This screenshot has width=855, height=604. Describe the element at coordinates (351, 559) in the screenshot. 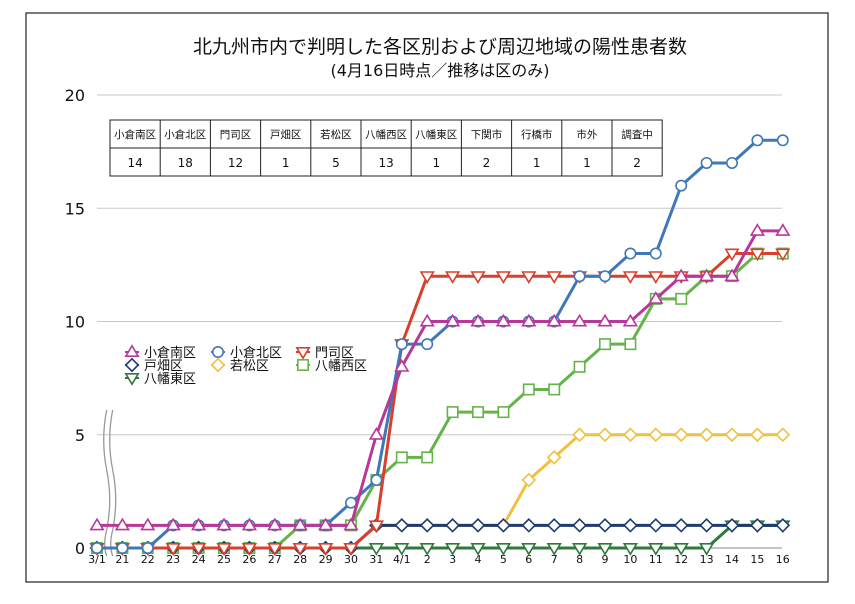

I see `x-tick-label: 30` at that location.